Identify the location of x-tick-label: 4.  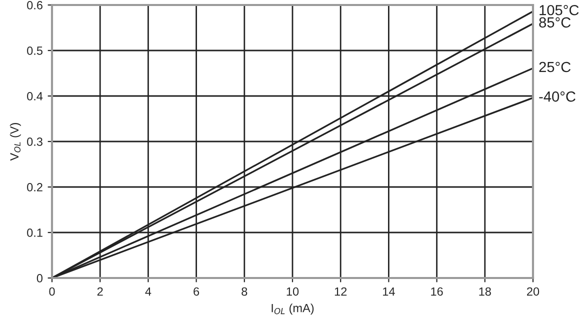
(148, 291).